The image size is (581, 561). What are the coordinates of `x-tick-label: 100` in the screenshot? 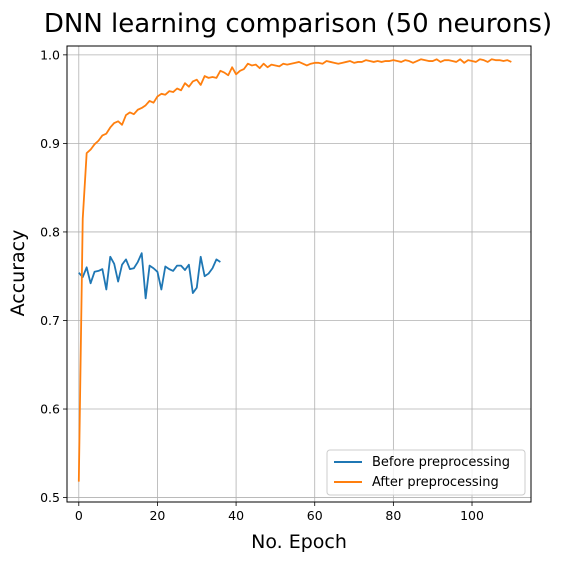 It's located at (472, 515).